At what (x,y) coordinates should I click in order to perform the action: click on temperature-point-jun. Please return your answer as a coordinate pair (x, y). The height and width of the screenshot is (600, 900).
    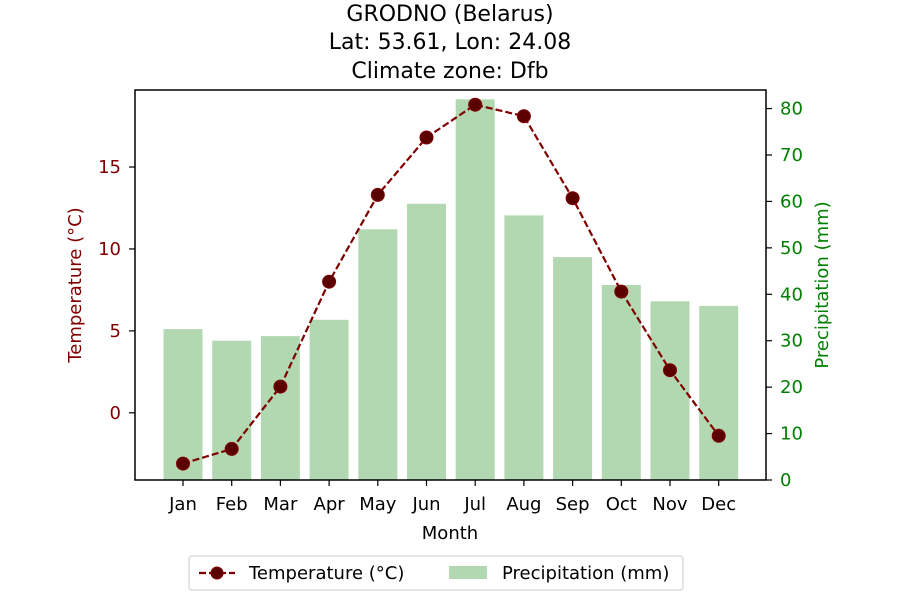
    Looking at the image, I should click on (426, 137).